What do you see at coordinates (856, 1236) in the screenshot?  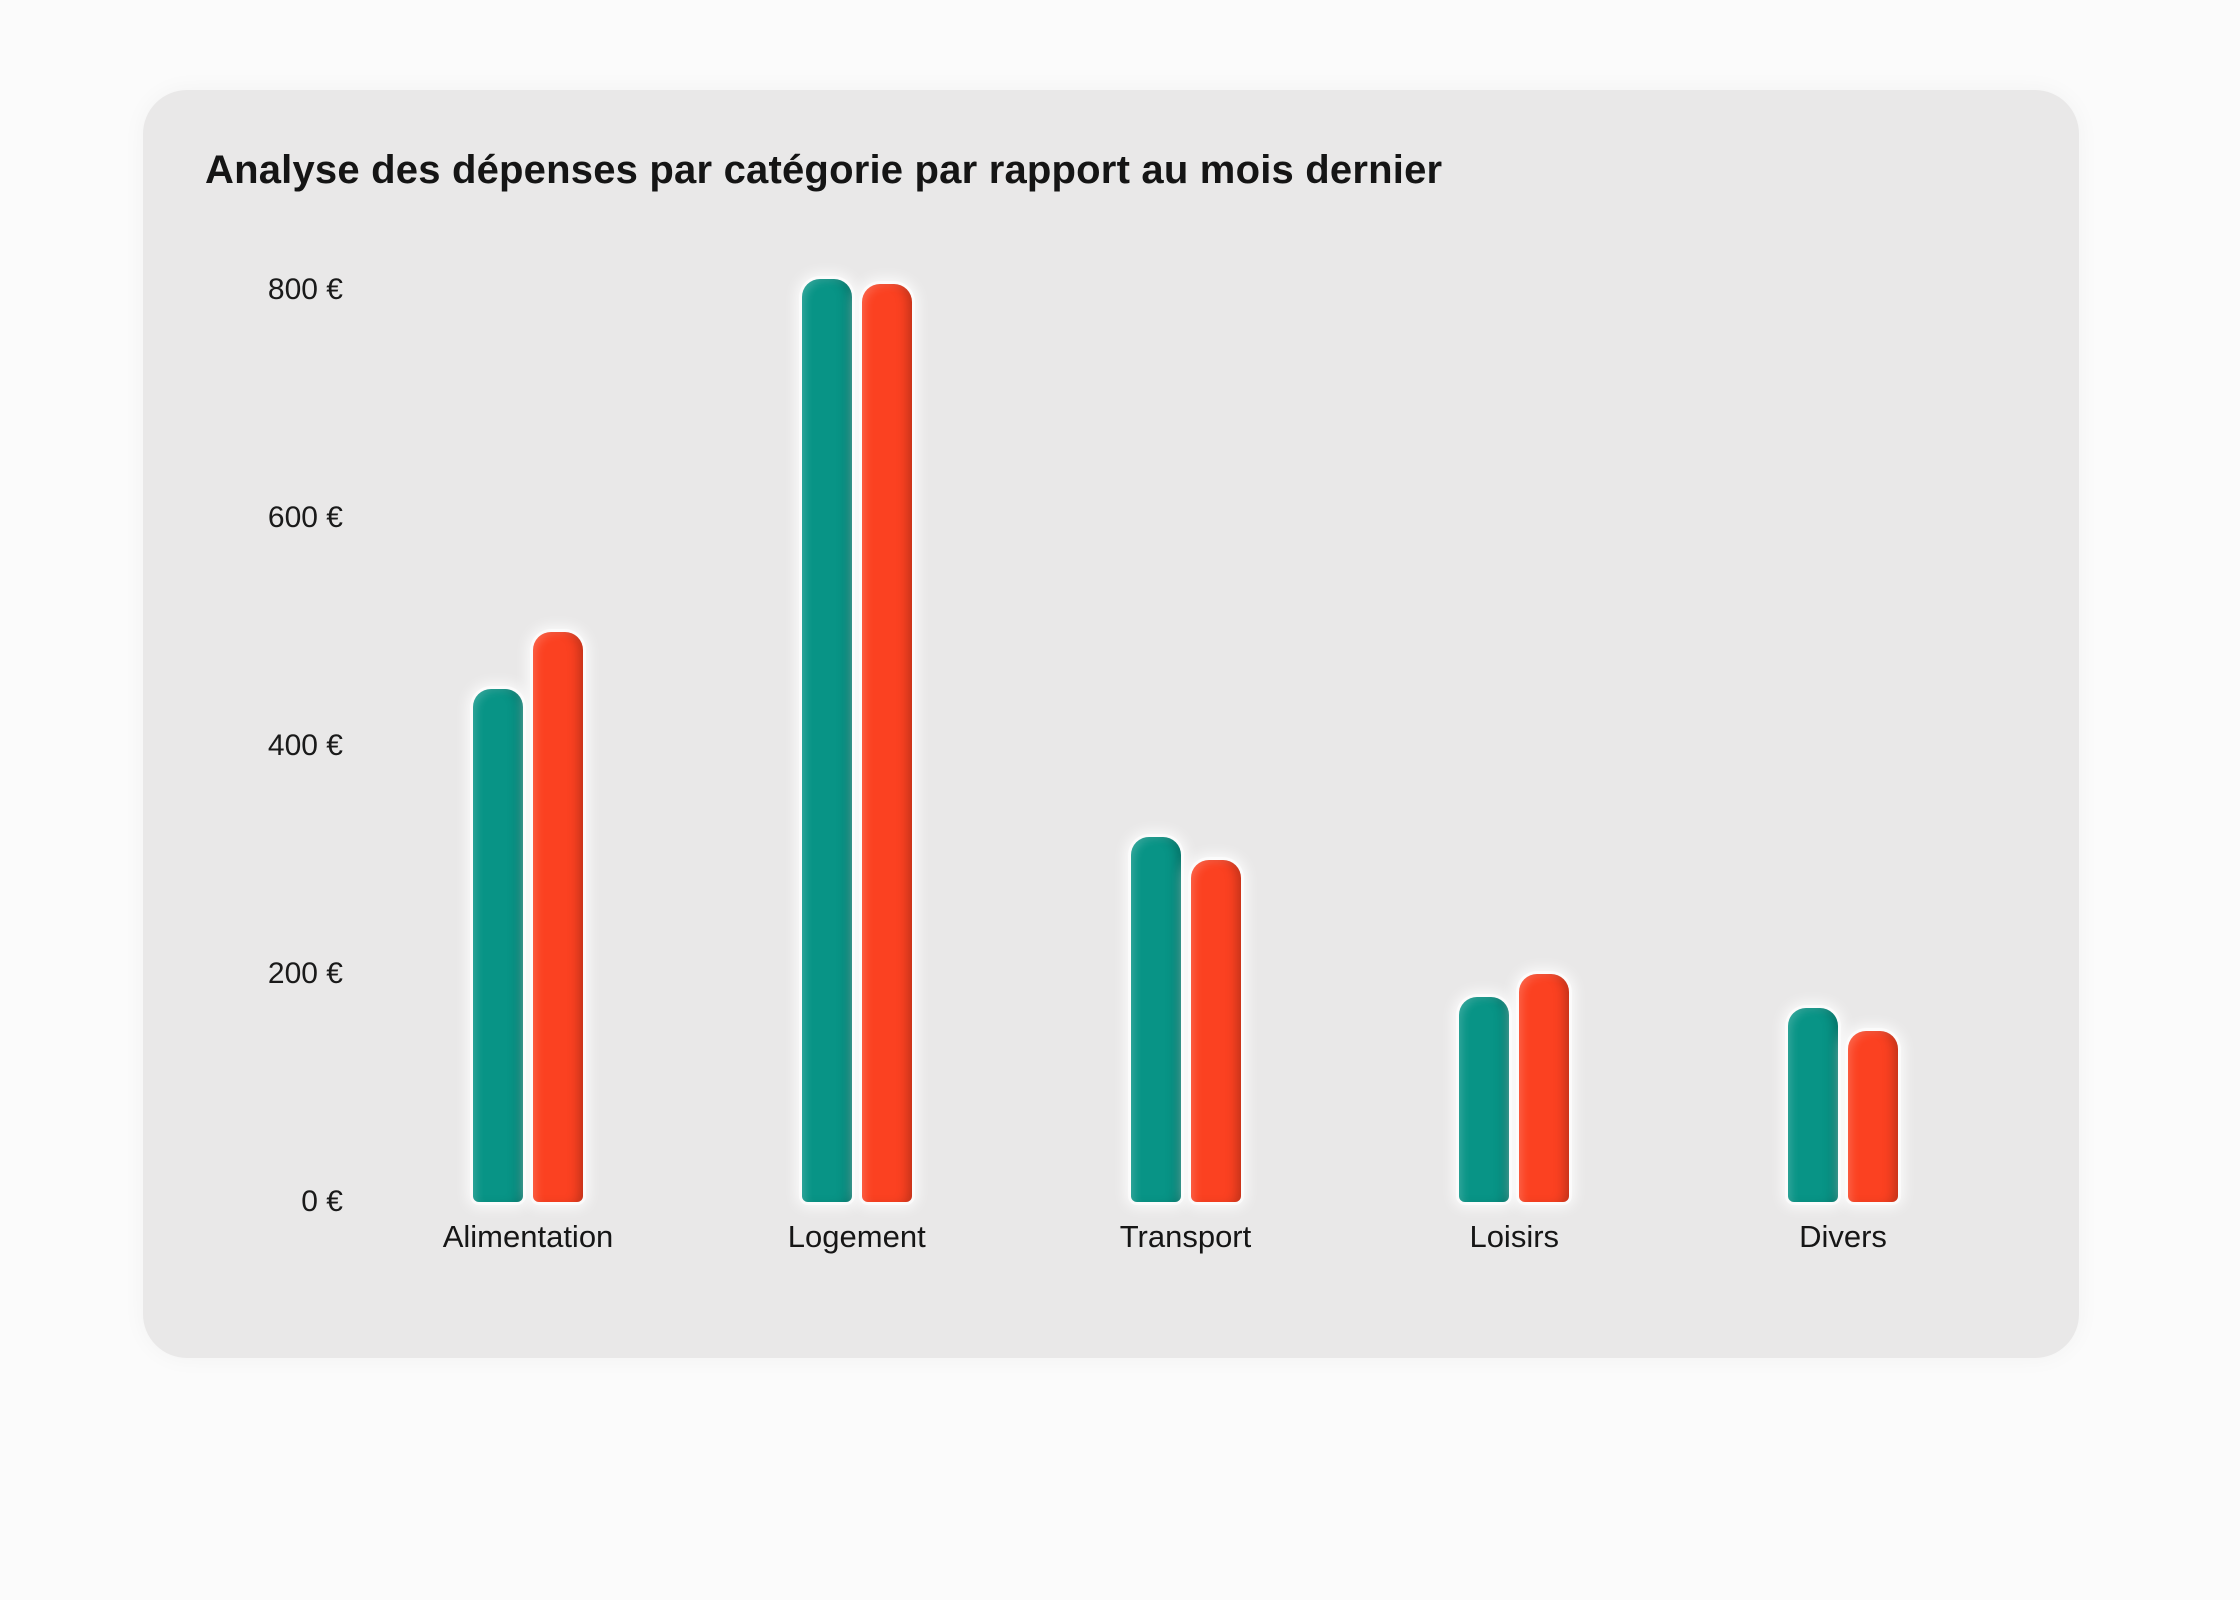 I see `x-category-label: Logement` at bounding box center [856, 1236].